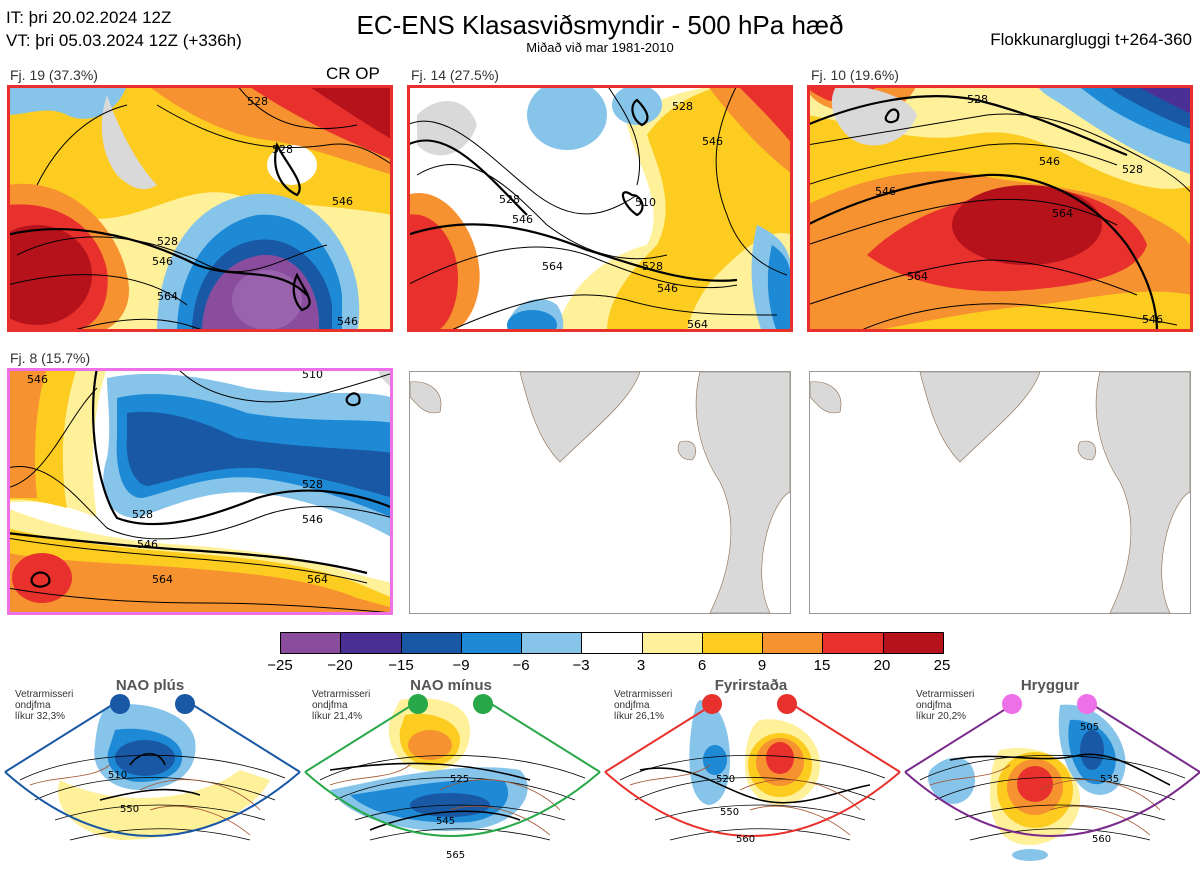 The width and height of the screenshot is (1200, 876). What do you see at coordinates (461, 665) in the screenshot?
I see `legend-tick: −9` at bounding box center [461, 665].